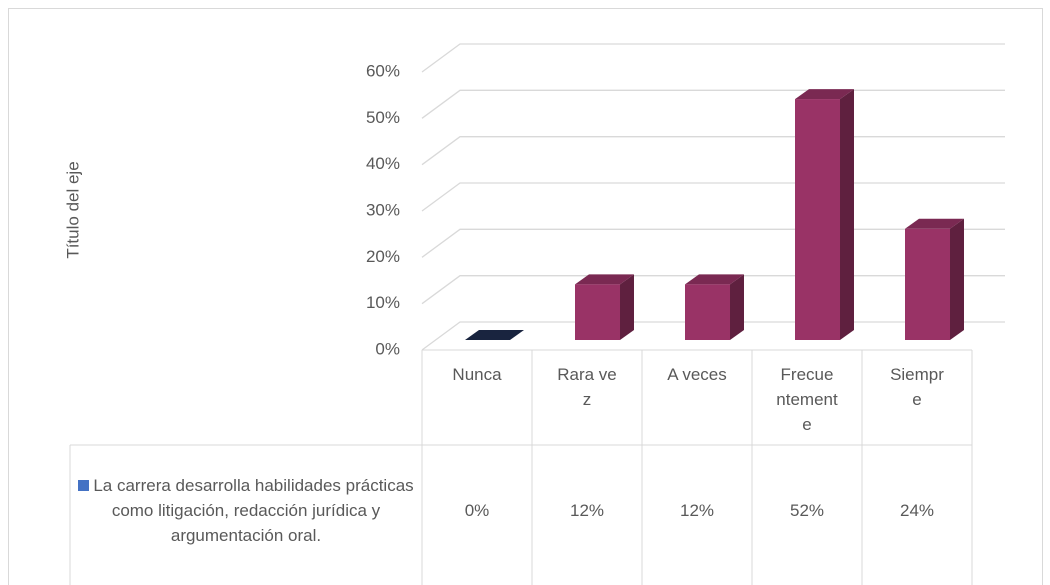 The height and width of the screenshot is (585, 1050). I want to click on legend-marker, so click(84, 485).